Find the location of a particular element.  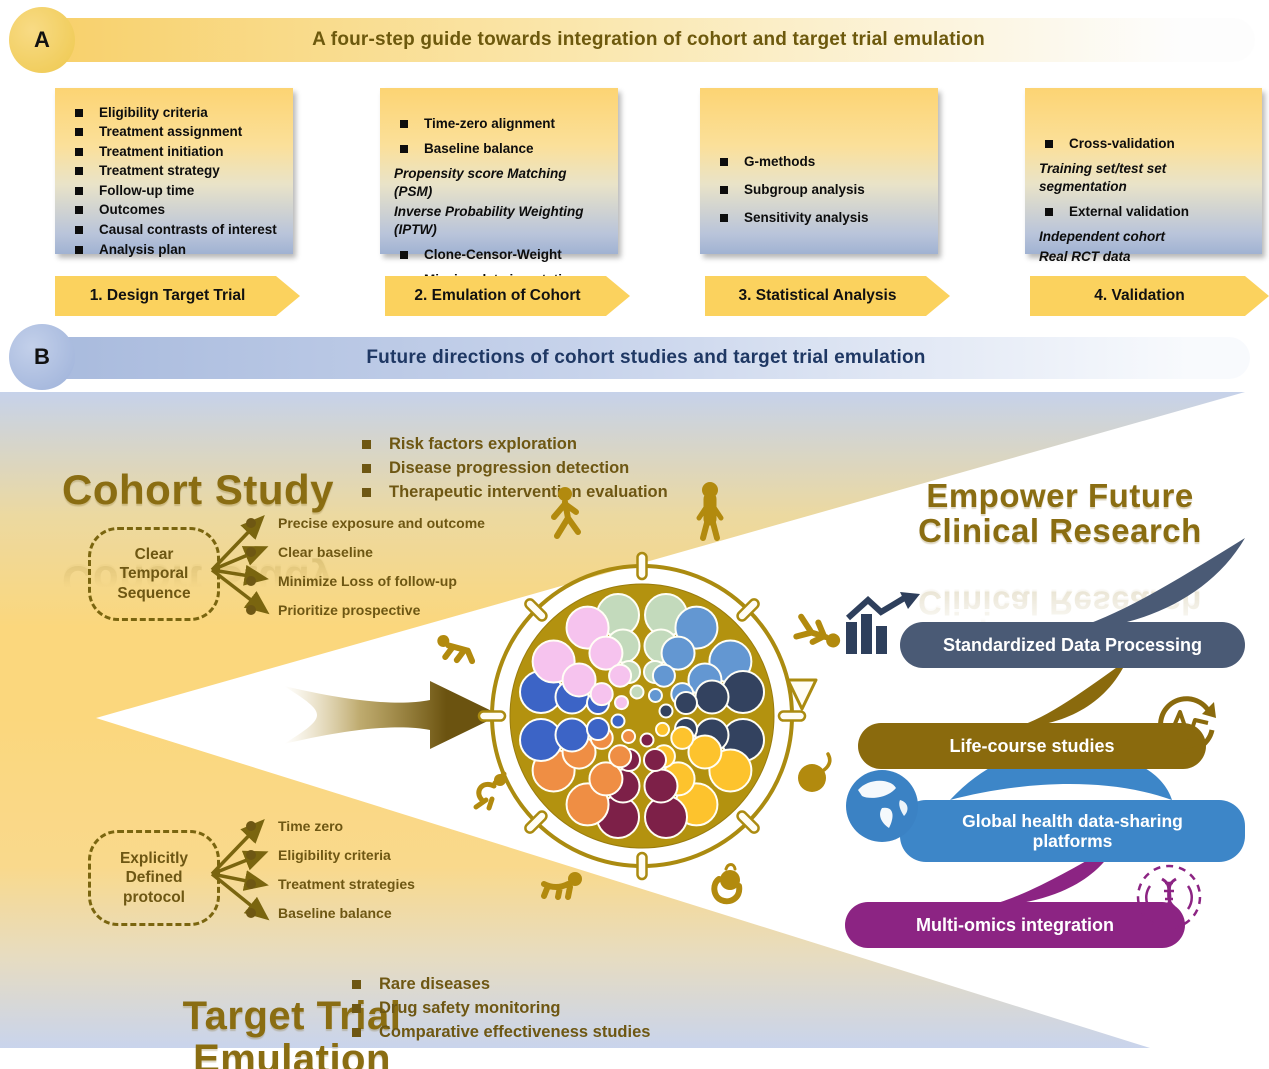

step-2-arrow: 2. Emulation of Cohort is located at coordinates (507, 296).